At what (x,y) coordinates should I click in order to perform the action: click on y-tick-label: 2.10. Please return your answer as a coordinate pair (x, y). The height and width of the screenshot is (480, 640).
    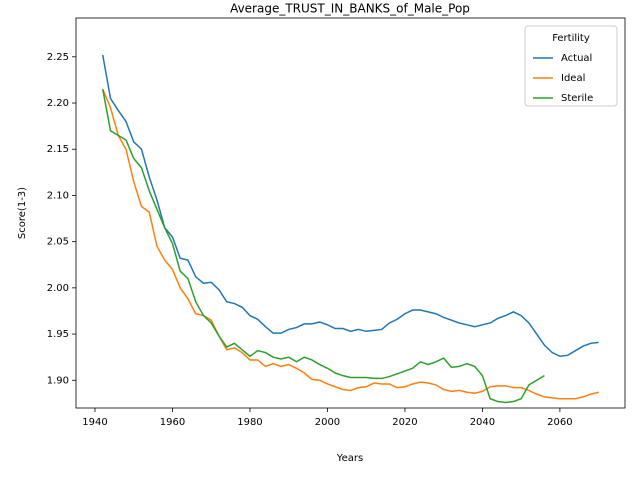
    Looking at the image, I should click on (58, 195).